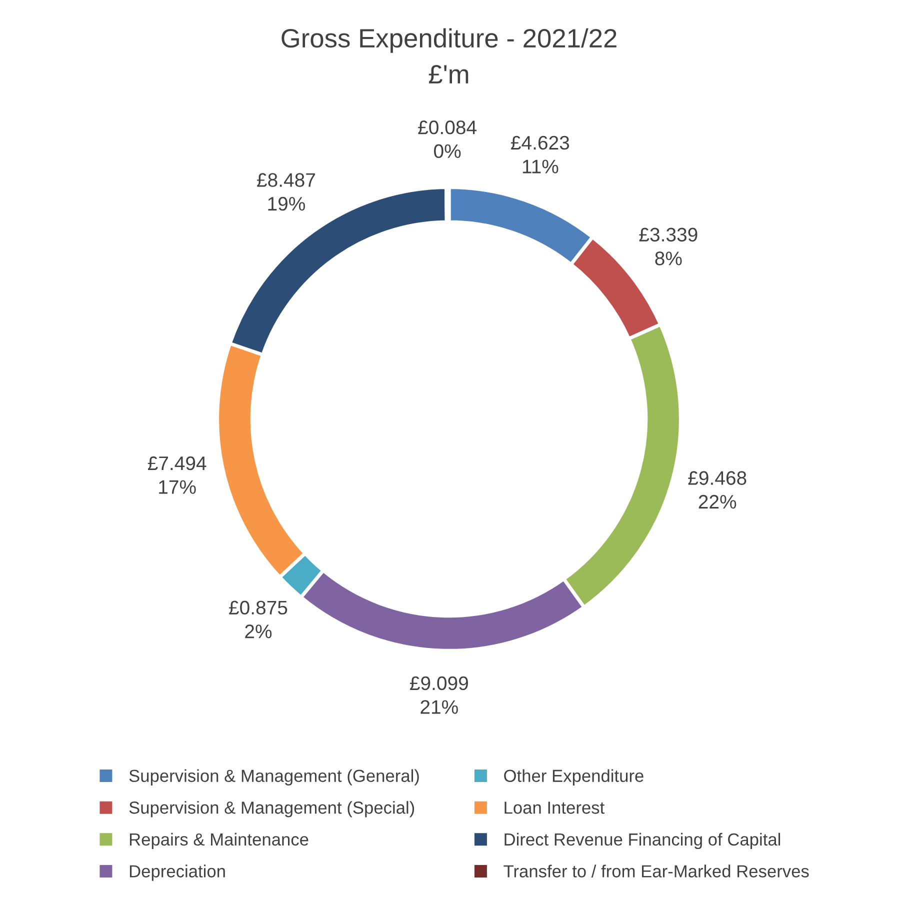 This screenshot has height=901, width=898. What do you see at coordinates (219, 841) in the screenshot?
I see `legend-label: Repairs & Maintenance` at bounding box center [219, 841].